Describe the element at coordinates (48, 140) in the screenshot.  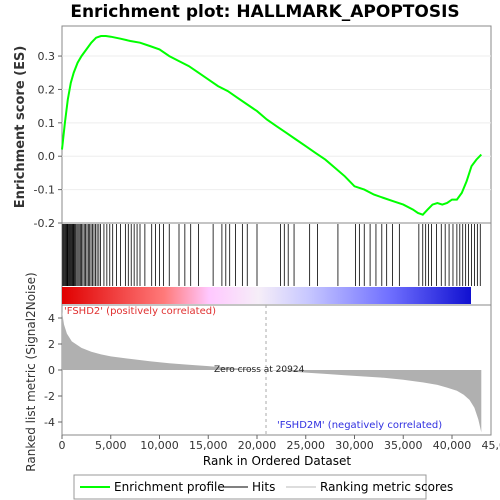
I see `es-y-ticks: -0.2 -0.1 0.0 0.1 0.2 0.3` at that location.